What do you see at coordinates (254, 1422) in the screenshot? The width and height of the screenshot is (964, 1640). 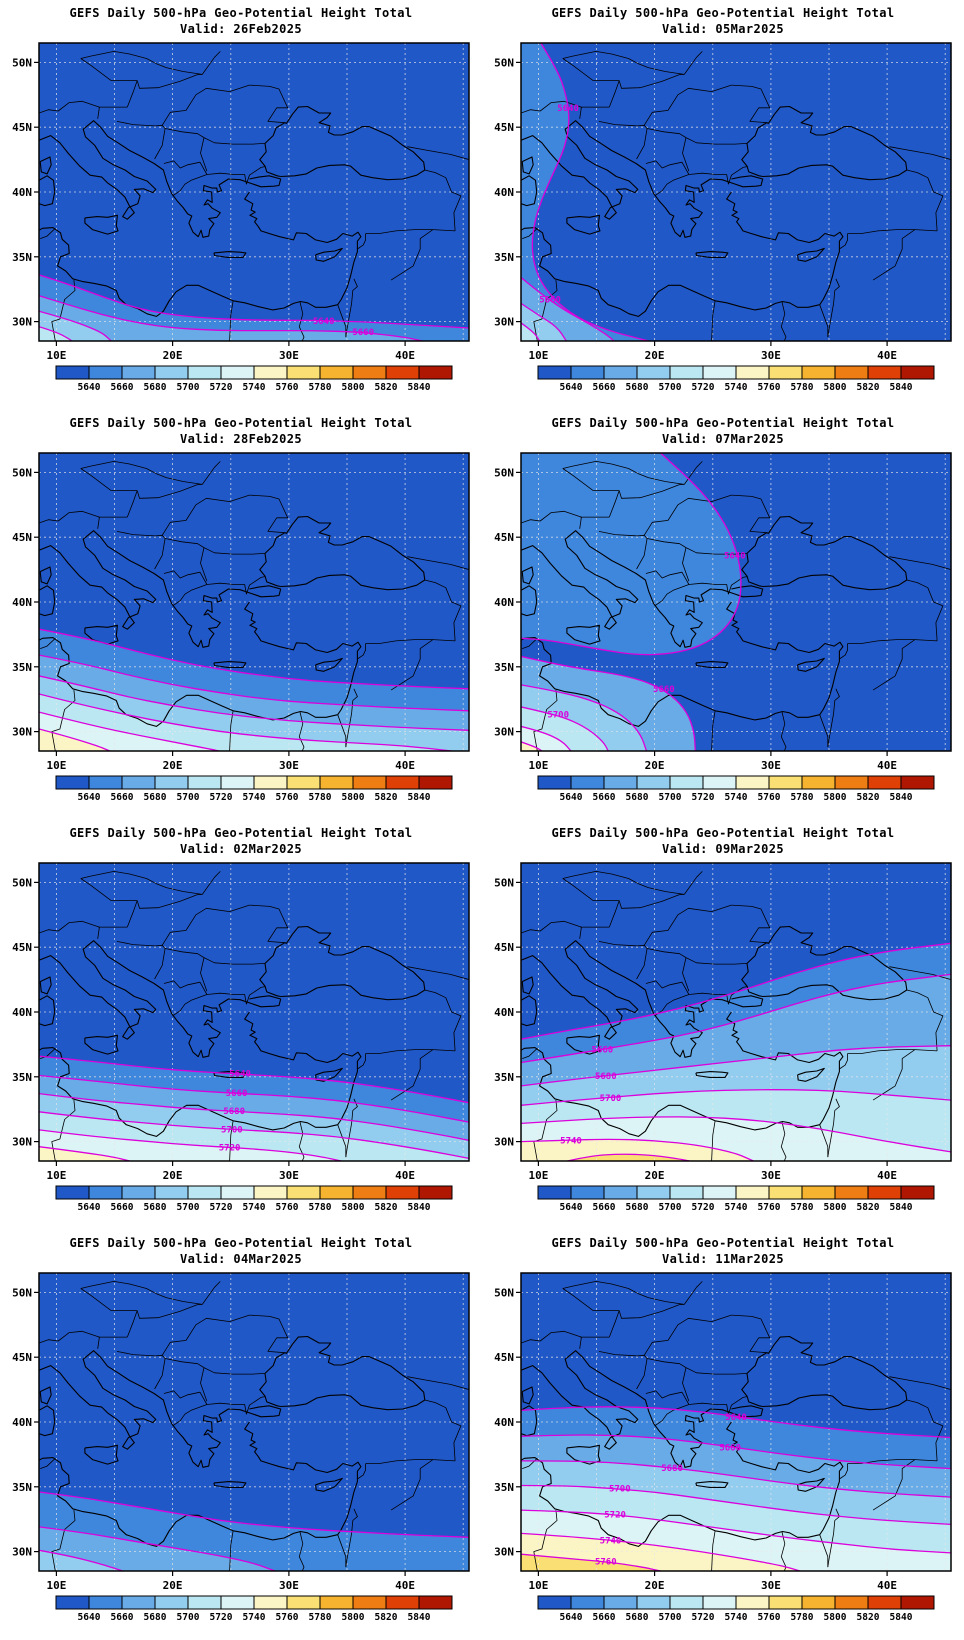 I see `map-body` at bounding box center [254, 1422].